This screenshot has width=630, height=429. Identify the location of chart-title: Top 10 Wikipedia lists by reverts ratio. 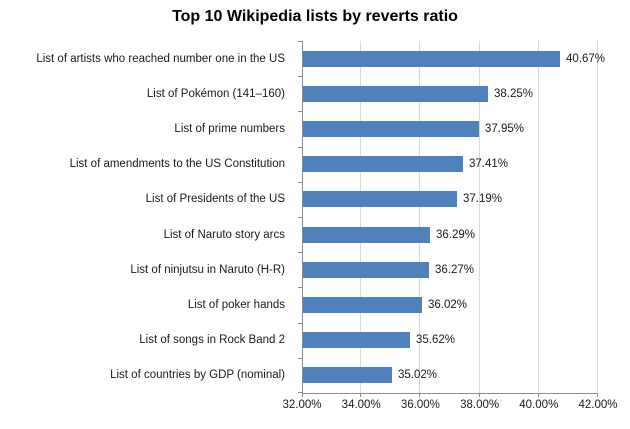
(315, 16).